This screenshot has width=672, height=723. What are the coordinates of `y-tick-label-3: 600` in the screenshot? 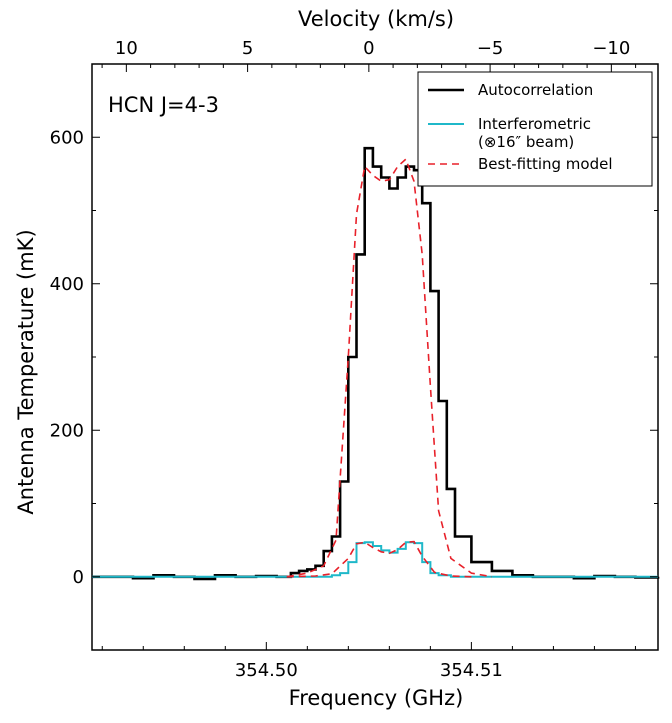 It's located at (67, 137).